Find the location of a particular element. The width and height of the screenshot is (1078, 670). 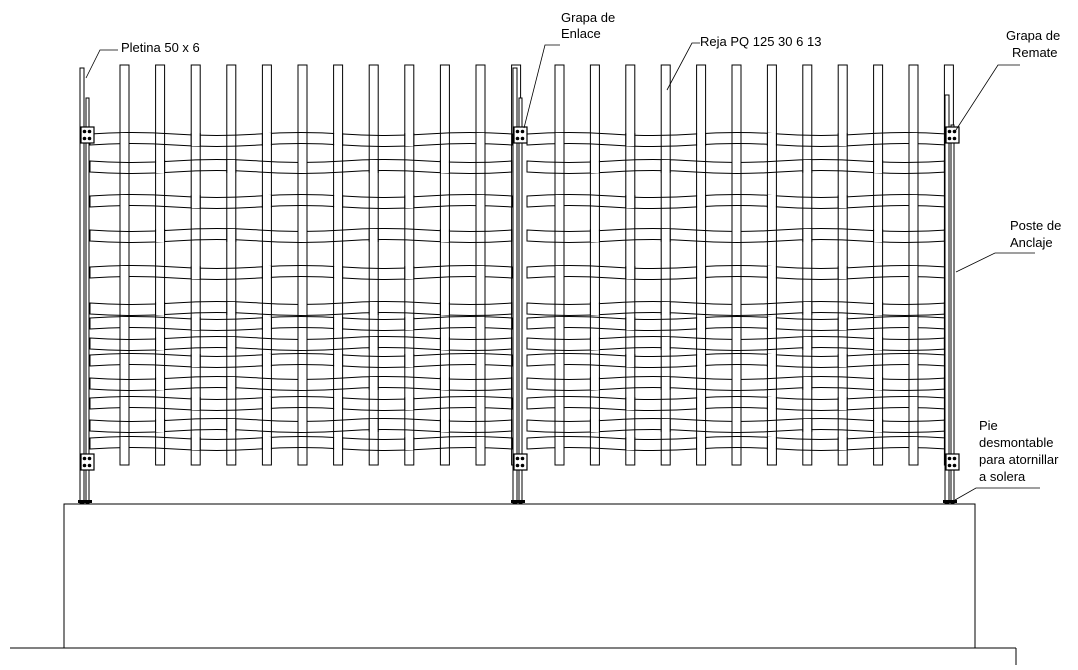

leader-grapa-remate is located at coordinates (986, 99).